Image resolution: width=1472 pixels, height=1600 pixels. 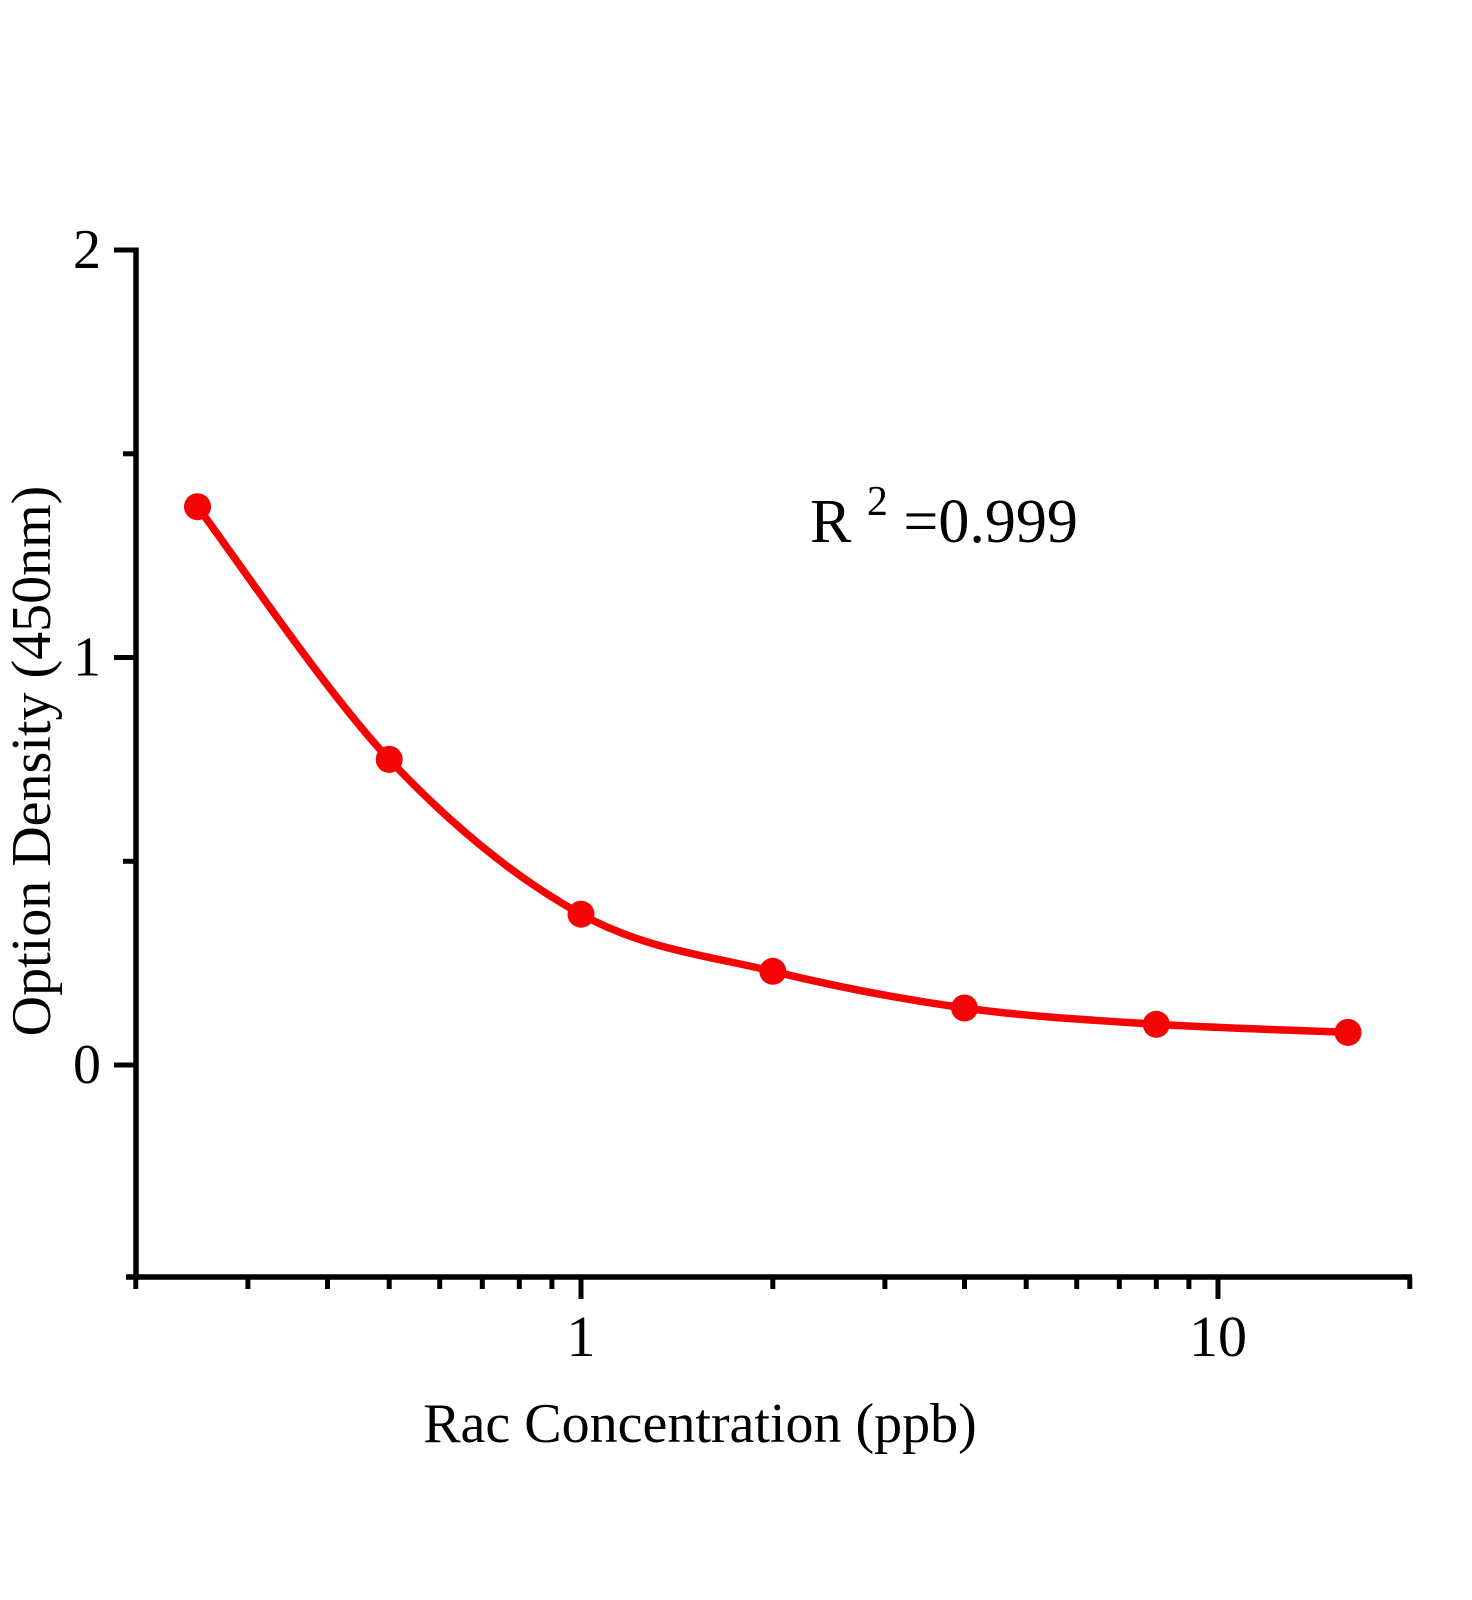 I want to click on y-tick-label: 1, so click(x=87, y=658).